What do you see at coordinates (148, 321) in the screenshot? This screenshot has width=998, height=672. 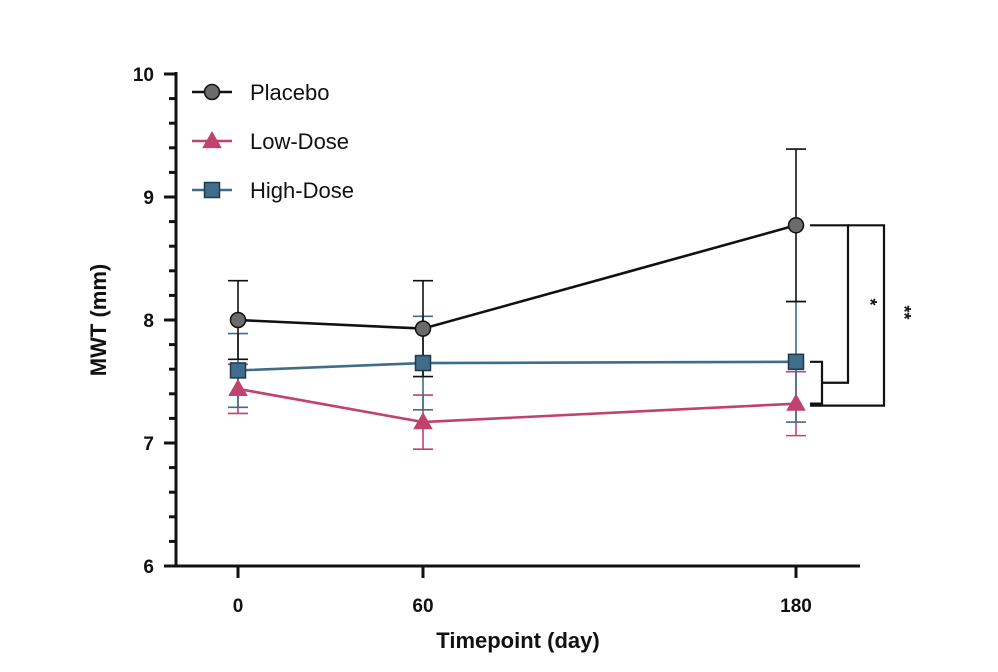 I see `y-tick-label: 8` at bounding box center [148, 321].